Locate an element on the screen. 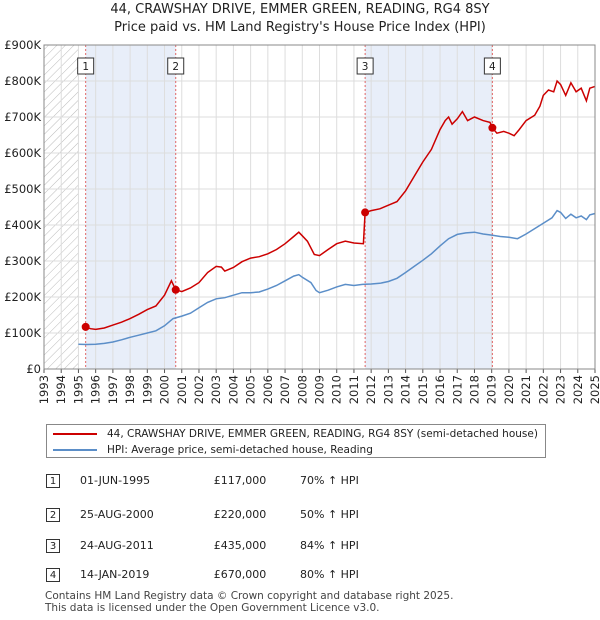 This screenshot has height=620, width=600. transaction-price: £220,000 is located at coordinates (240, 514).